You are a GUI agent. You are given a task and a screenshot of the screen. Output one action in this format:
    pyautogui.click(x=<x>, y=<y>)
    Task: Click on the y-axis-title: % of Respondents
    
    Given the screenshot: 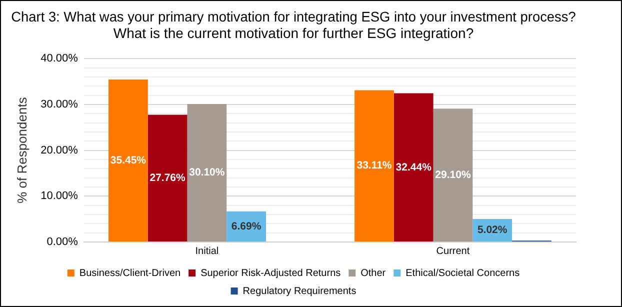 What is the action you would take?
    pyautogui.click(x=22, y=150)
    